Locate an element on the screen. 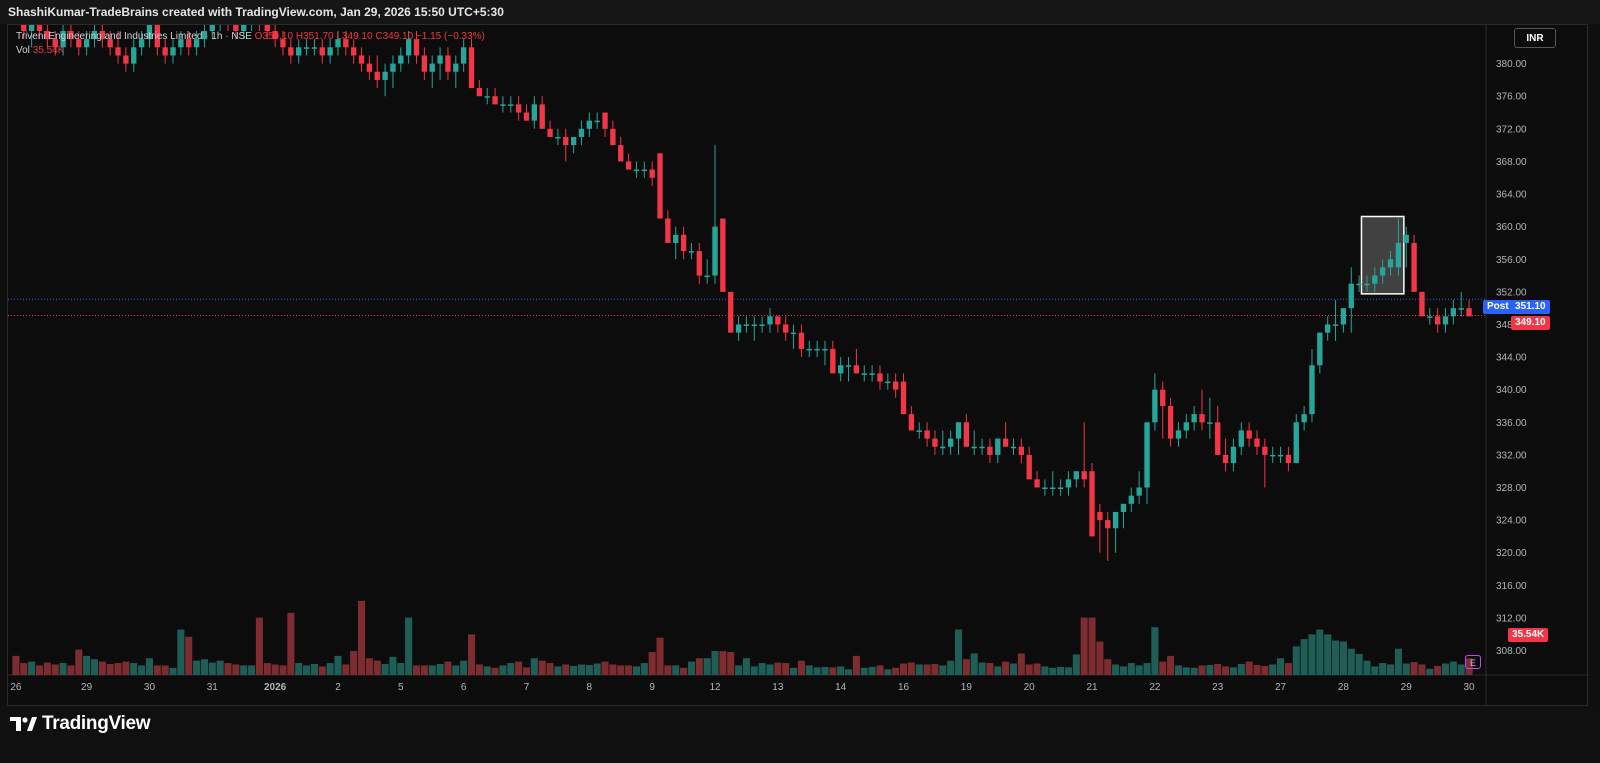  price-axis-tick-label: 312.00 is located at coordinates (1511, 618).